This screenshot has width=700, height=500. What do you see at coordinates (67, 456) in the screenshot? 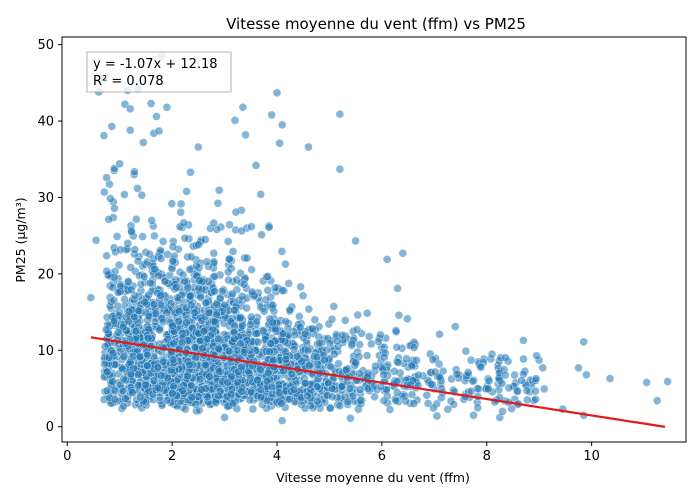
I see `x-tick-label: 0` at bounding box center [67, 456].